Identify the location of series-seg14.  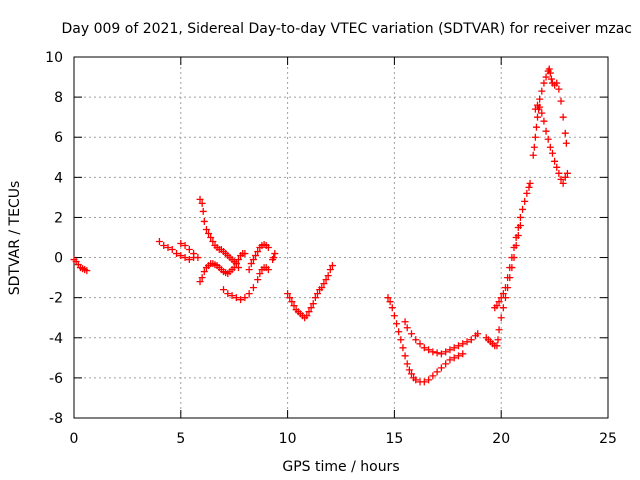
(550, 145).